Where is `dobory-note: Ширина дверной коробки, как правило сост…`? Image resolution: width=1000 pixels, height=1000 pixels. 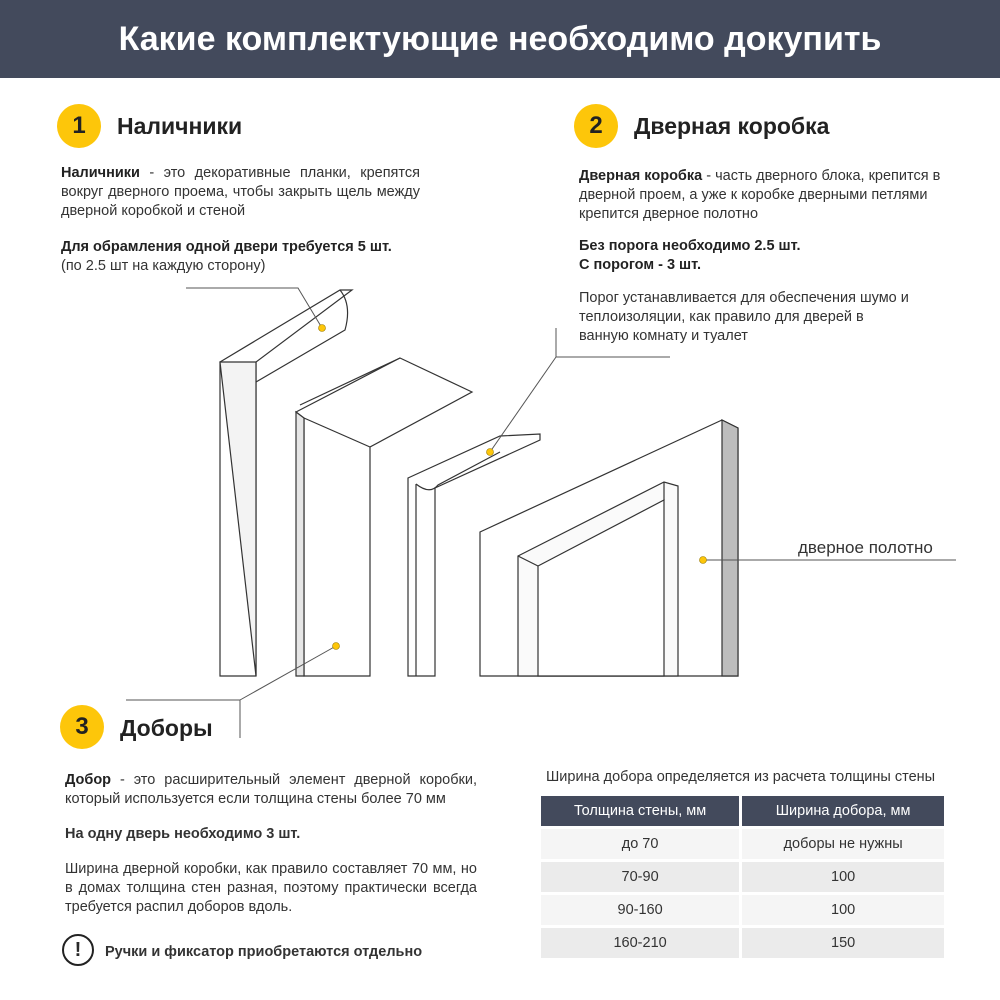
dobory-note: Ширина дверной коробки, как правило сост… is located at coordinates (271, 888).